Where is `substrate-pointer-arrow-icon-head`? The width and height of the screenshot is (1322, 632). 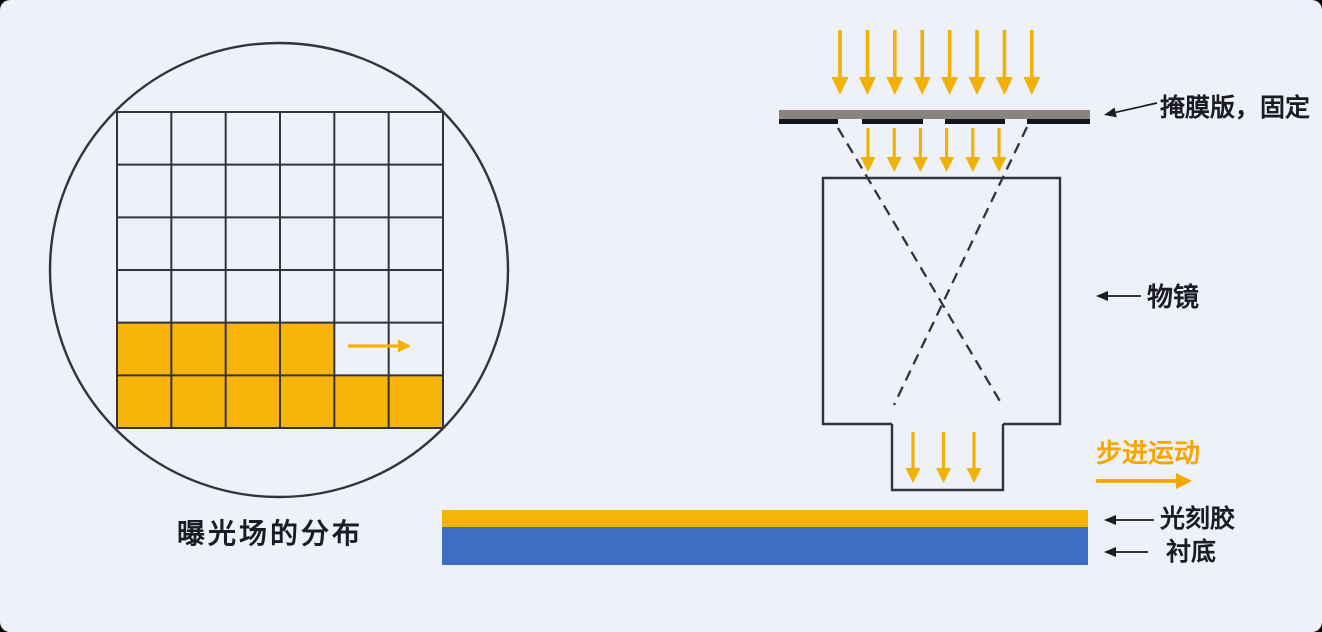
substrate-pointer-arrow-icon-head is located at coordinates (1110, 552).